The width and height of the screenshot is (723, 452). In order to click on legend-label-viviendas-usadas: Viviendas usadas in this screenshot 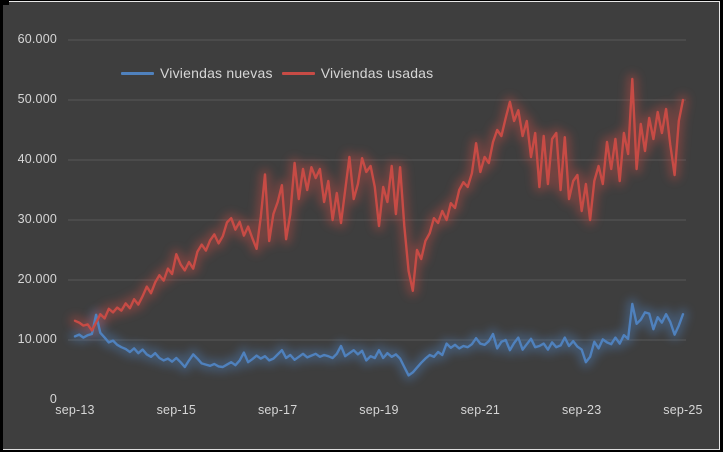, I will do `click(377, 73)`.